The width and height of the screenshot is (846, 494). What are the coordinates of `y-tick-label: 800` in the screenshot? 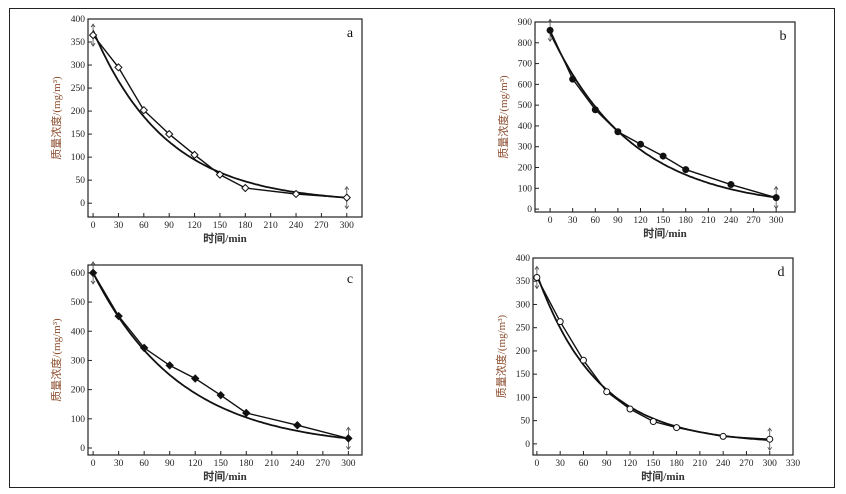 It's located at (525, 44).